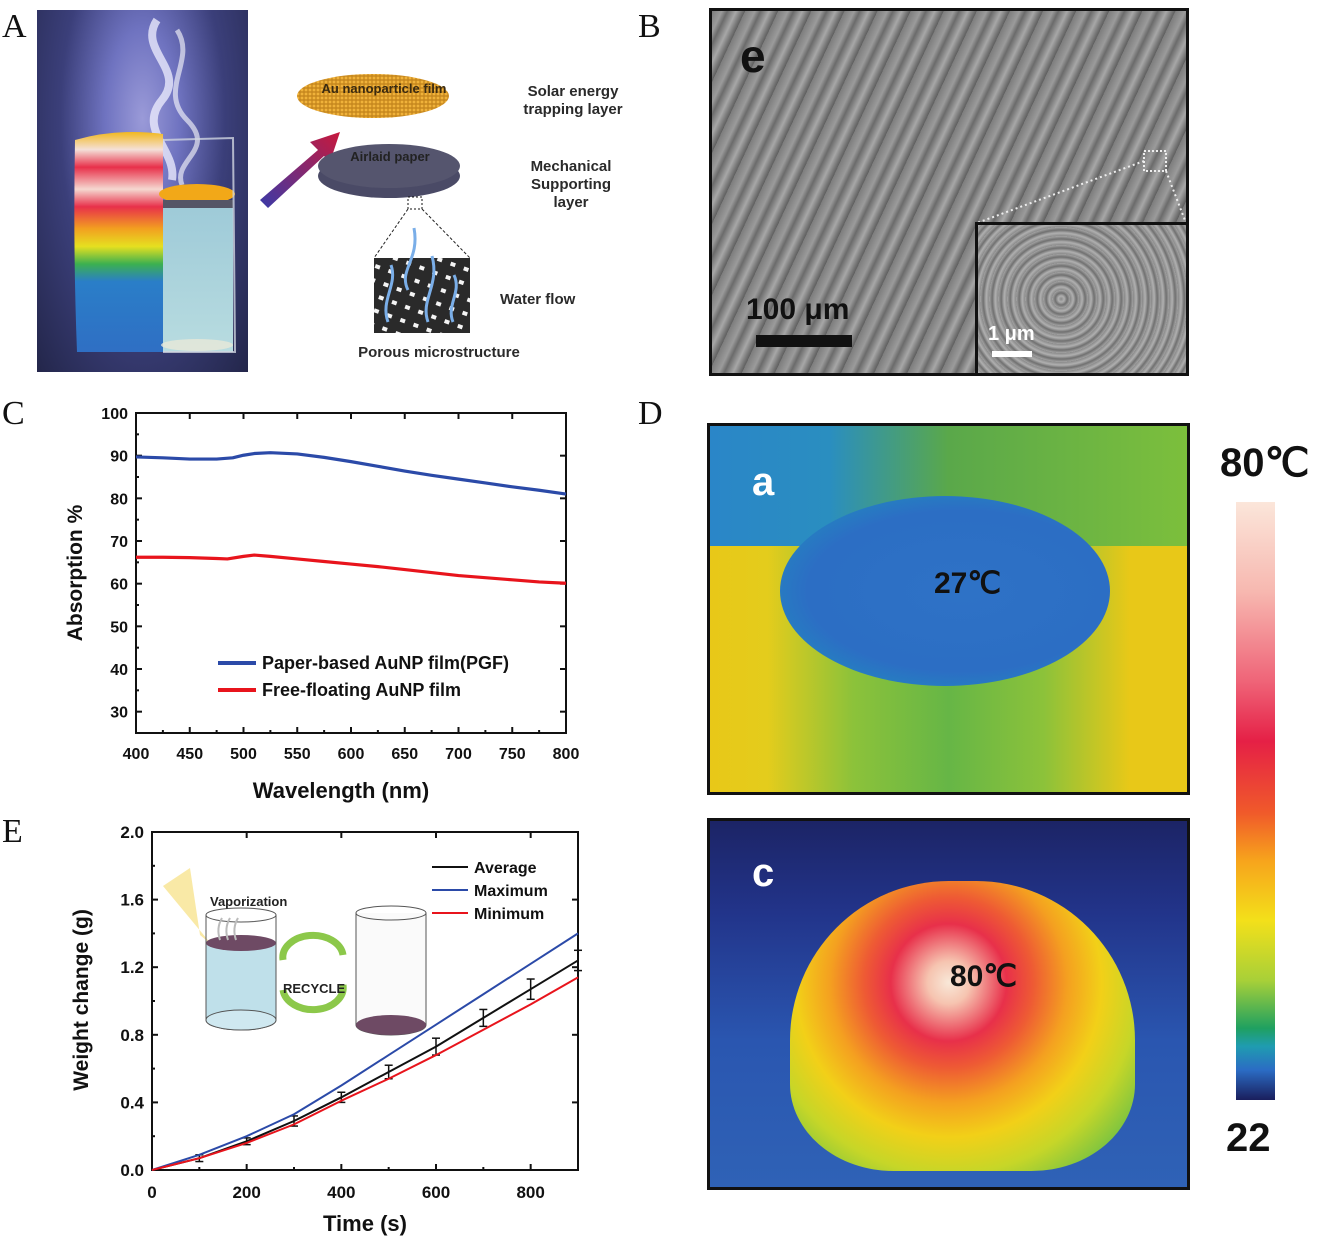 The height and width of the screenshot is (1244, 1320). I want to click on e-x-tick-label: 800, so click(530, 1192).